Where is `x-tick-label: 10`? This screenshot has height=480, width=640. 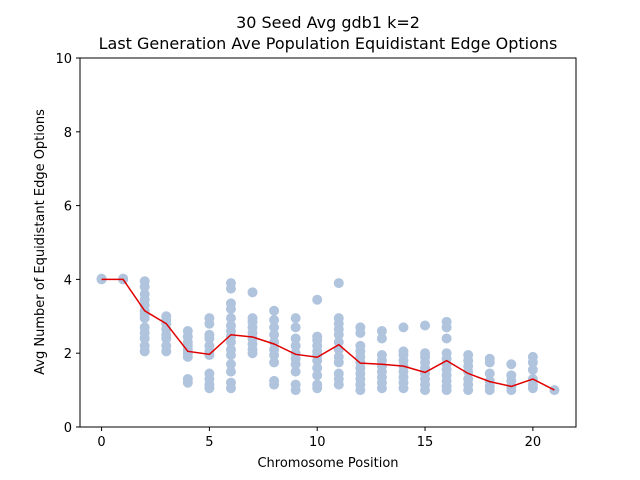
x-tick-label: 10 is located at coordinates (317, 442).